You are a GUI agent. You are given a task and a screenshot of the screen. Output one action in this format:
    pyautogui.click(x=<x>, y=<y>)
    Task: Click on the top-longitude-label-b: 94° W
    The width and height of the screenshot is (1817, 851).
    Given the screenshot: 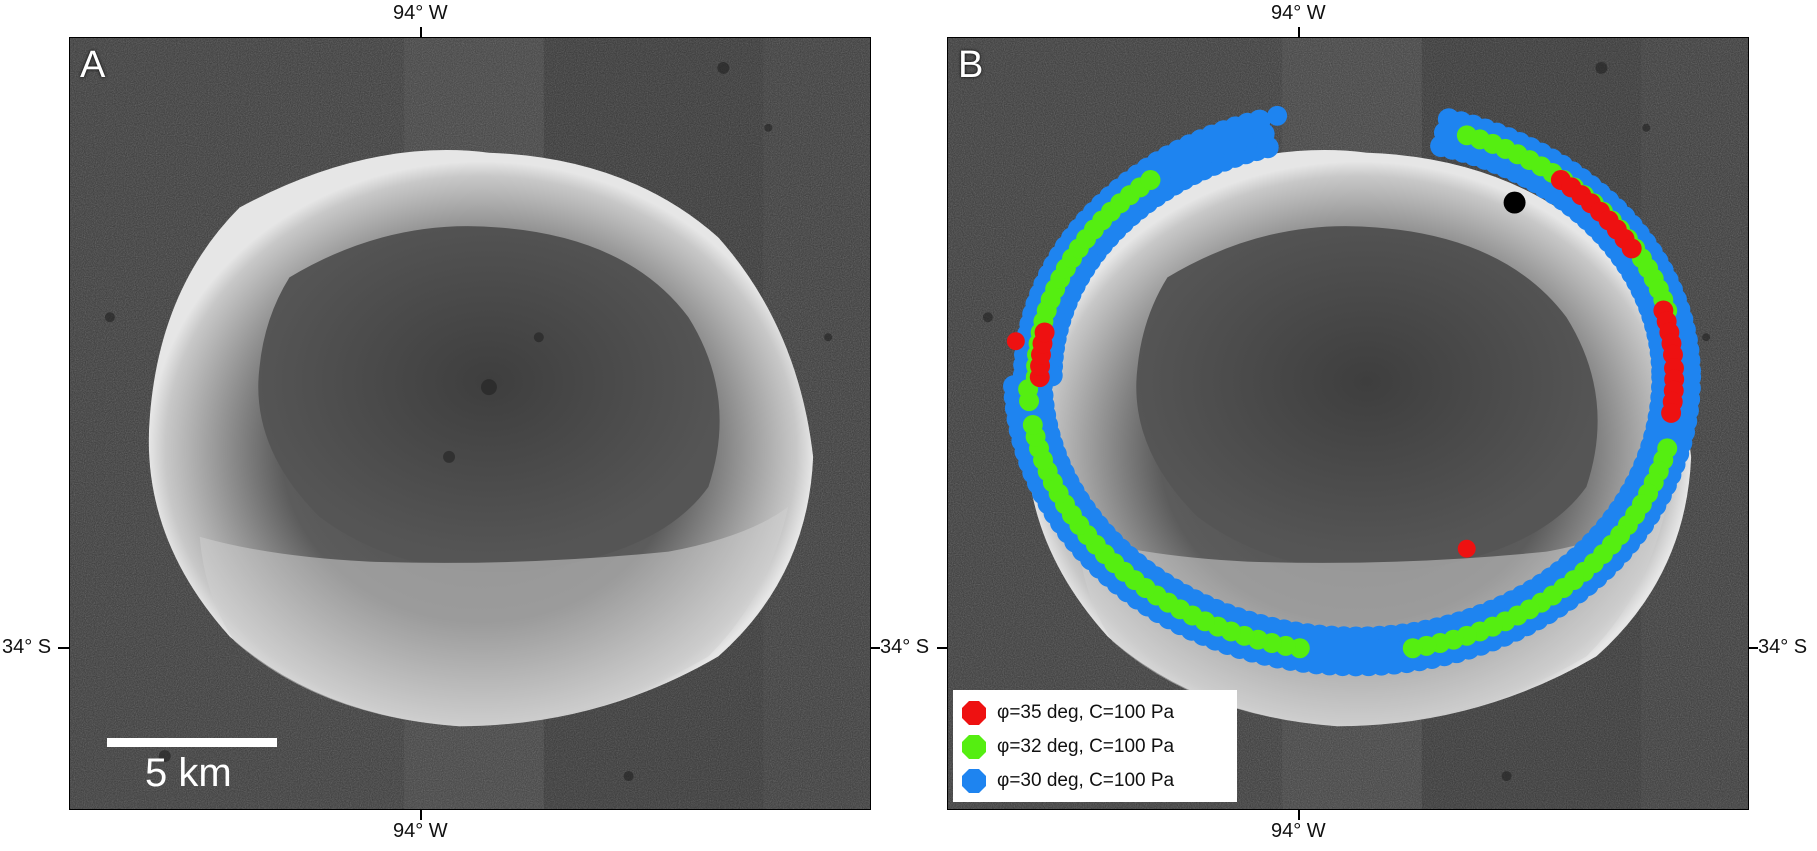 What is the action you would take?
    pyautogui.click(x=1298, y=13)
    